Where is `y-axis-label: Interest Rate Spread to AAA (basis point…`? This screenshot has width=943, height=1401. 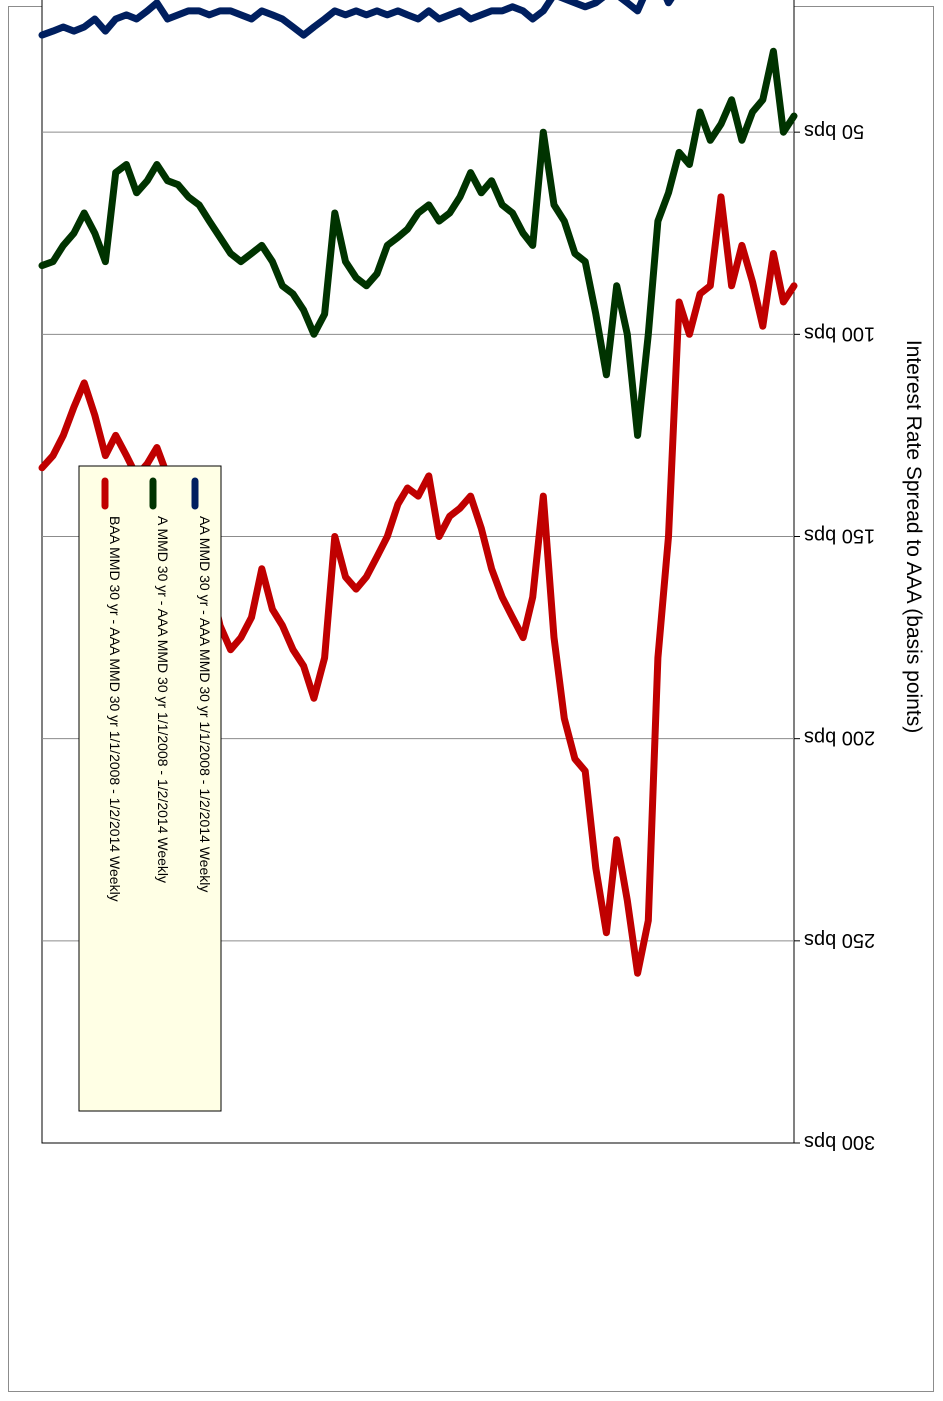
y-axis-label: Interest Rate Spread to AAA (basis point… is located at coordinates (913, 536).